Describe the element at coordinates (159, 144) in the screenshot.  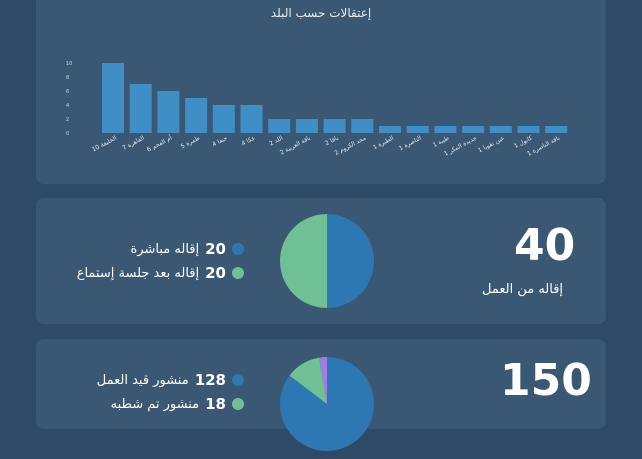
I see `bar-label: 6 أم الفحم` at that location.